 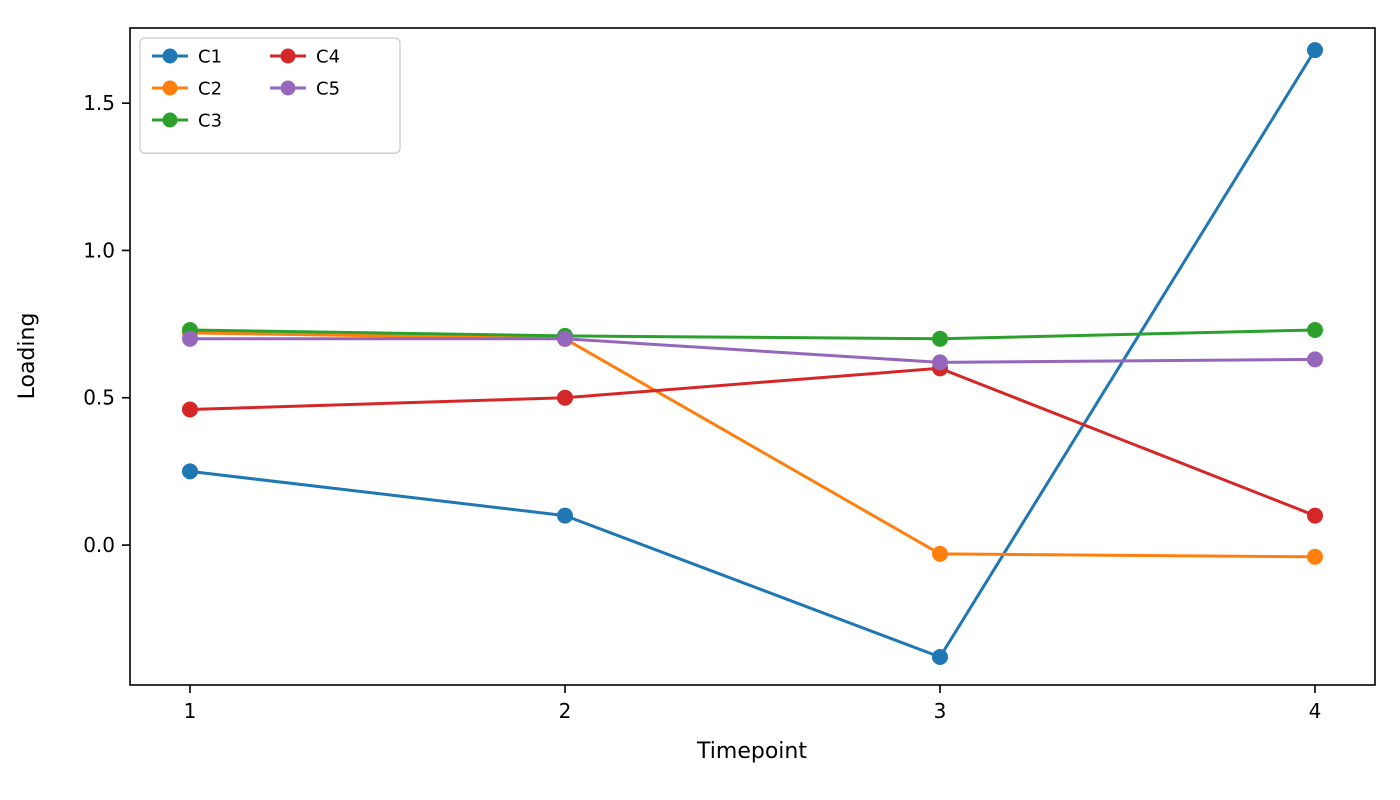 What do you see at coordinates (99, 545) in the screenshot?
I see `y-tick-label: 0.0` at bounding box center [99, 545].